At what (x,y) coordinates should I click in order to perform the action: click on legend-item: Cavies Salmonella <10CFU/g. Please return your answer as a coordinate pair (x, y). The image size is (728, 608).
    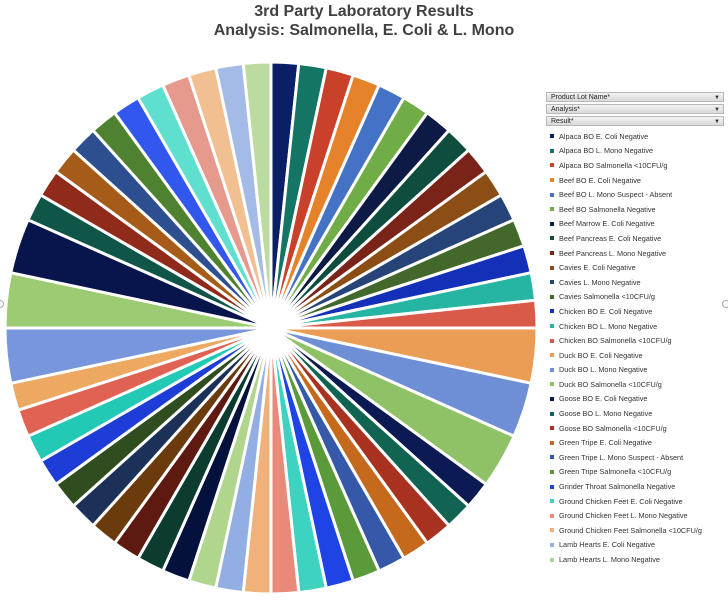
    Looking at the image, I should click on (635, 297).